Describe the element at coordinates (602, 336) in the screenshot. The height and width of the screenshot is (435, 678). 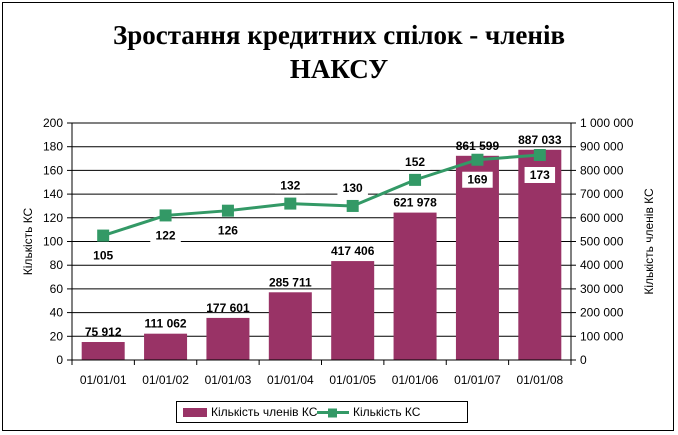
I see `right-tick-label: 100 000` at that location.